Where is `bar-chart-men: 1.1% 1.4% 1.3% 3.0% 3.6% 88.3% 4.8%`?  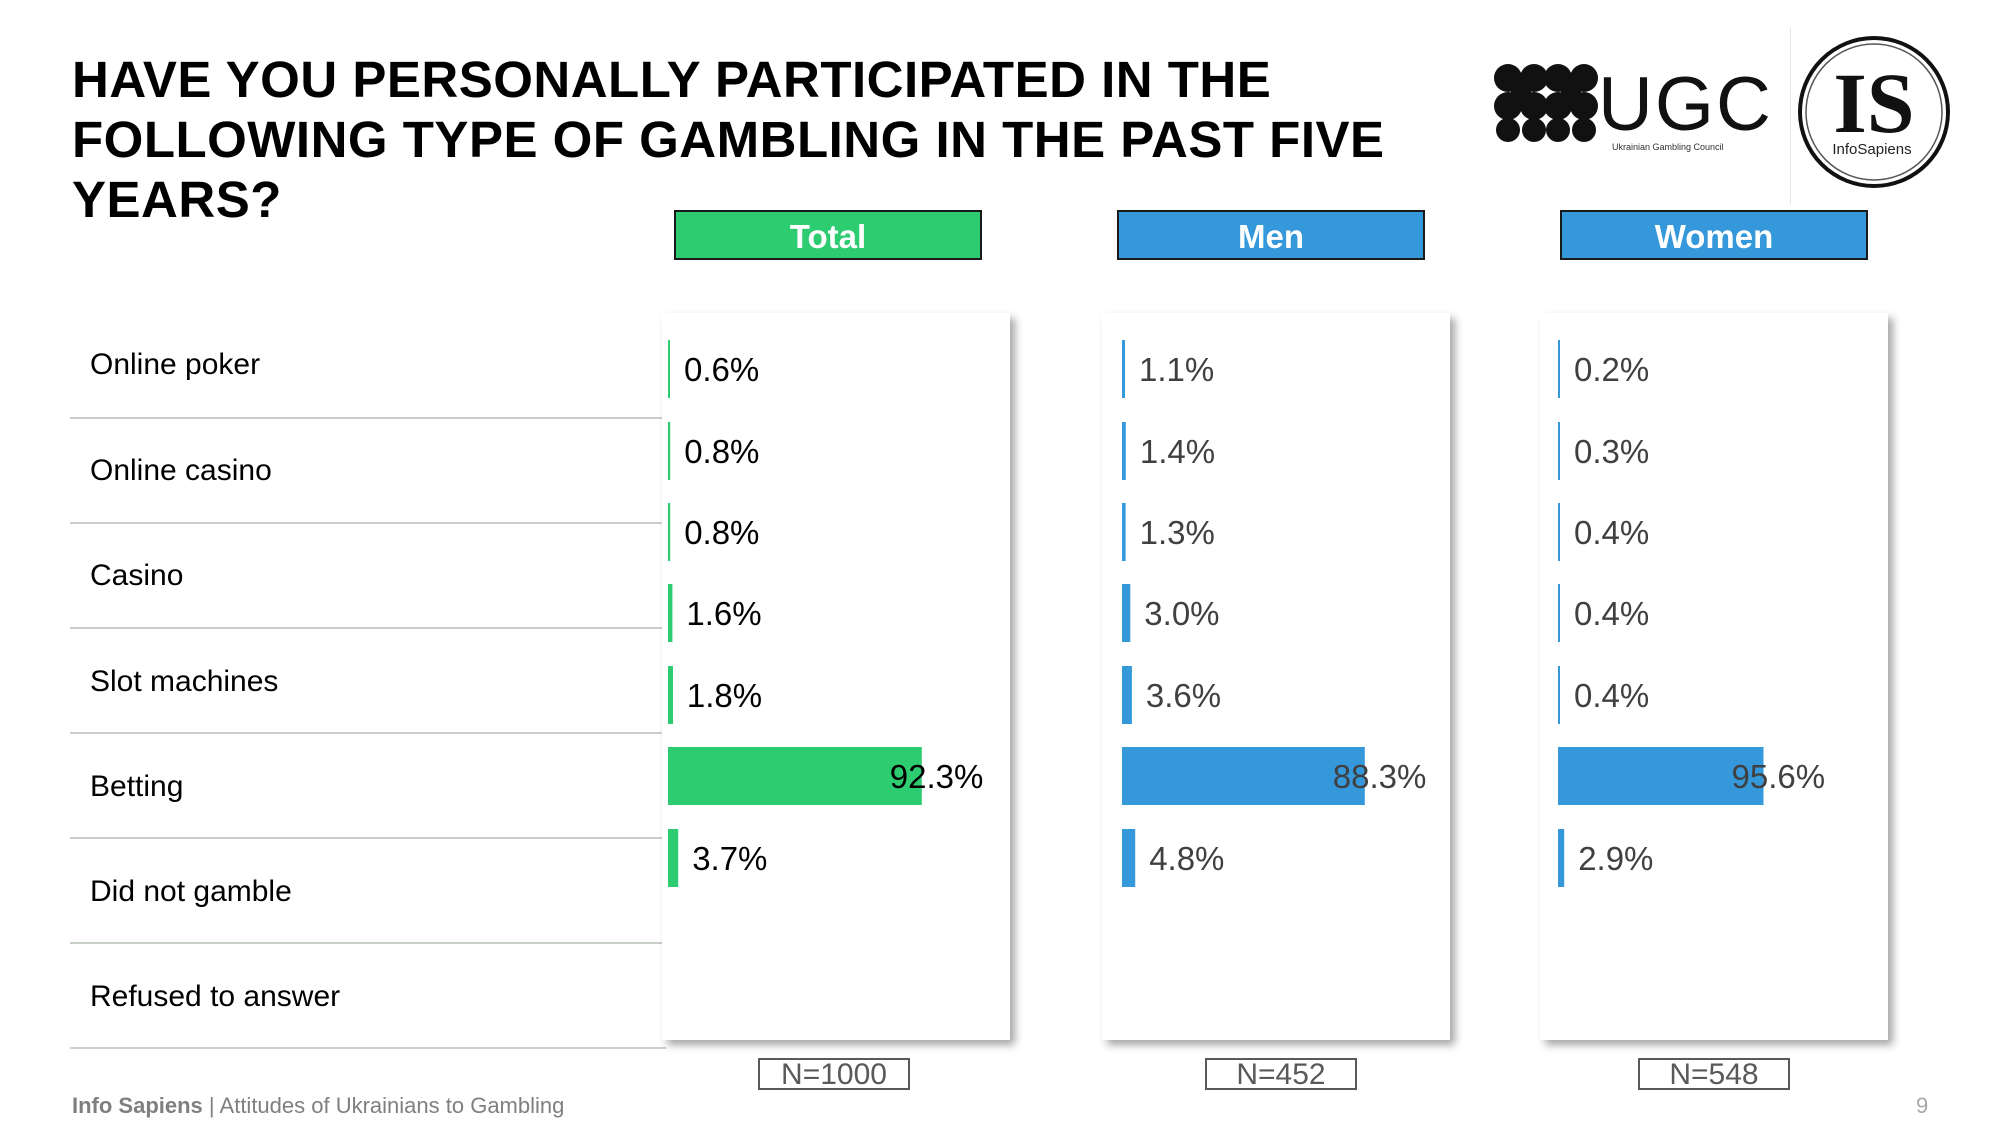
bar-chart-men: 1.1% 1.4% 1.3% 3.0% 3.6% 88.3% 4.8% is located at coordinates (1274, 613).